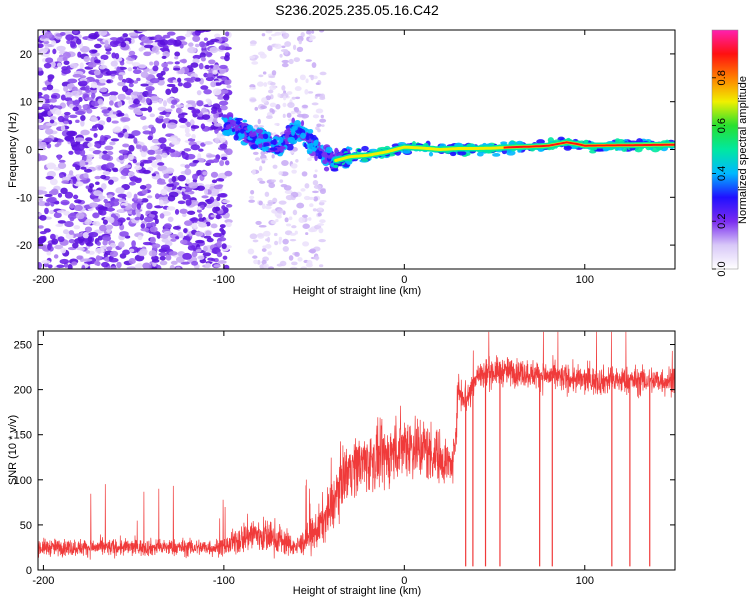  What do you see at coordinates (224, 581) in the screenshot?
I see `snr-x-tick-label: -100` at bounding box center [224, 581].